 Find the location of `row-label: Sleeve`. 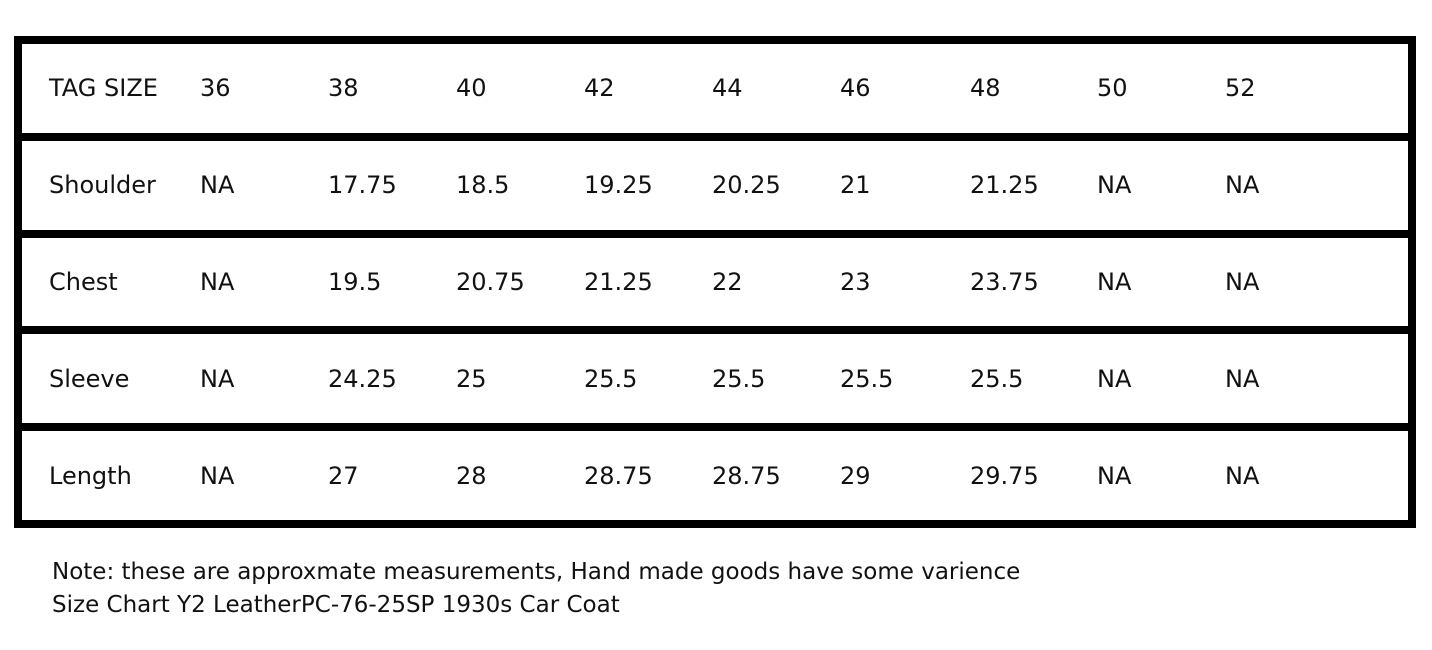

row-label: Sleeve is located at coordinates (89, 378).